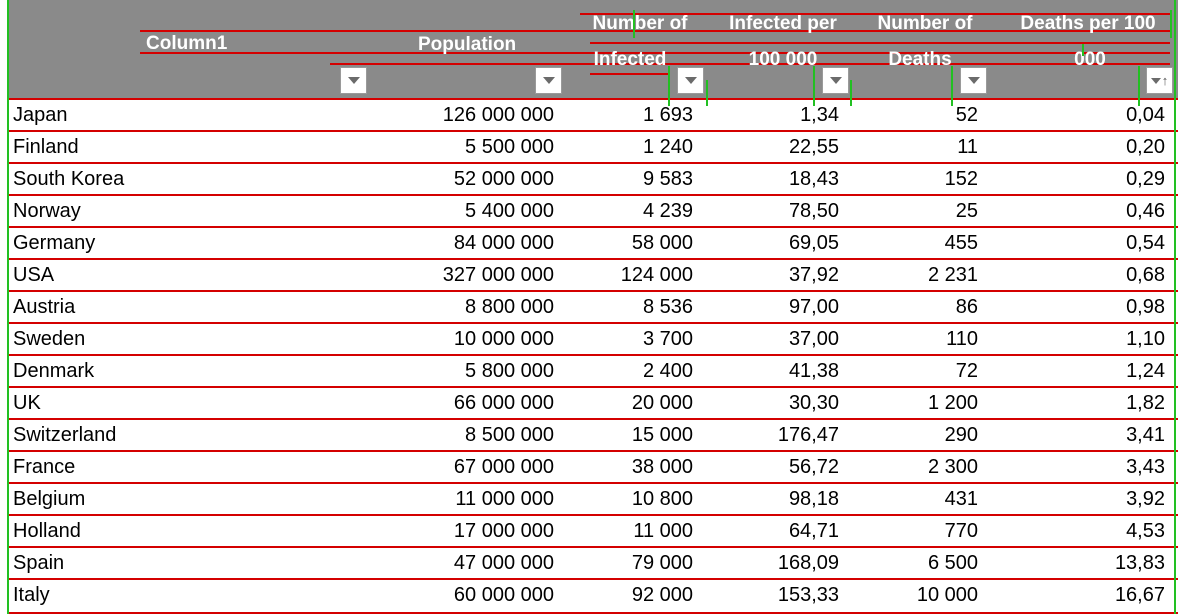 This screenshot has height=614, width=1186. What do you see at coordinates (667, 179) in the screenshot?
I see `cell-infected: 9 583` at bounding box center [667, 179].